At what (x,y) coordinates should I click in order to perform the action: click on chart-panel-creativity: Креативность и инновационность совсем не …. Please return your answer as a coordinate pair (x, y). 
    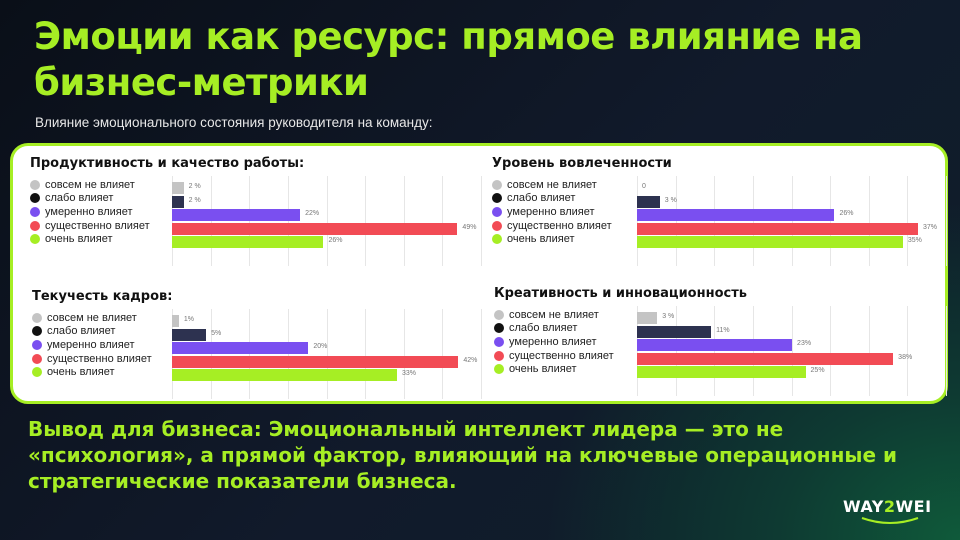
    Looking at the image, I should click on (724, 348).